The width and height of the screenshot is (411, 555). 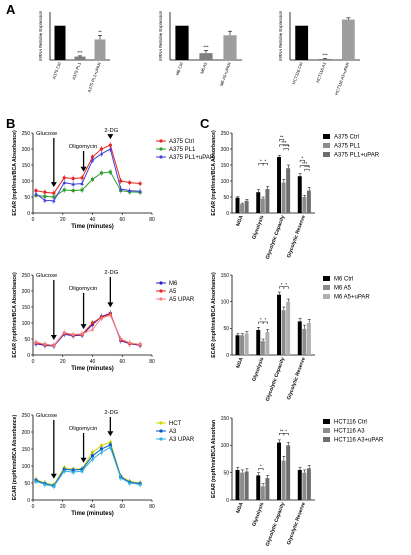 What do you see at coordinates (214, 173) in the screenshot?
I see `y-axis-label: ECAR (mpH/min/BCA Absorbance)` at bounding box center [214, 173].